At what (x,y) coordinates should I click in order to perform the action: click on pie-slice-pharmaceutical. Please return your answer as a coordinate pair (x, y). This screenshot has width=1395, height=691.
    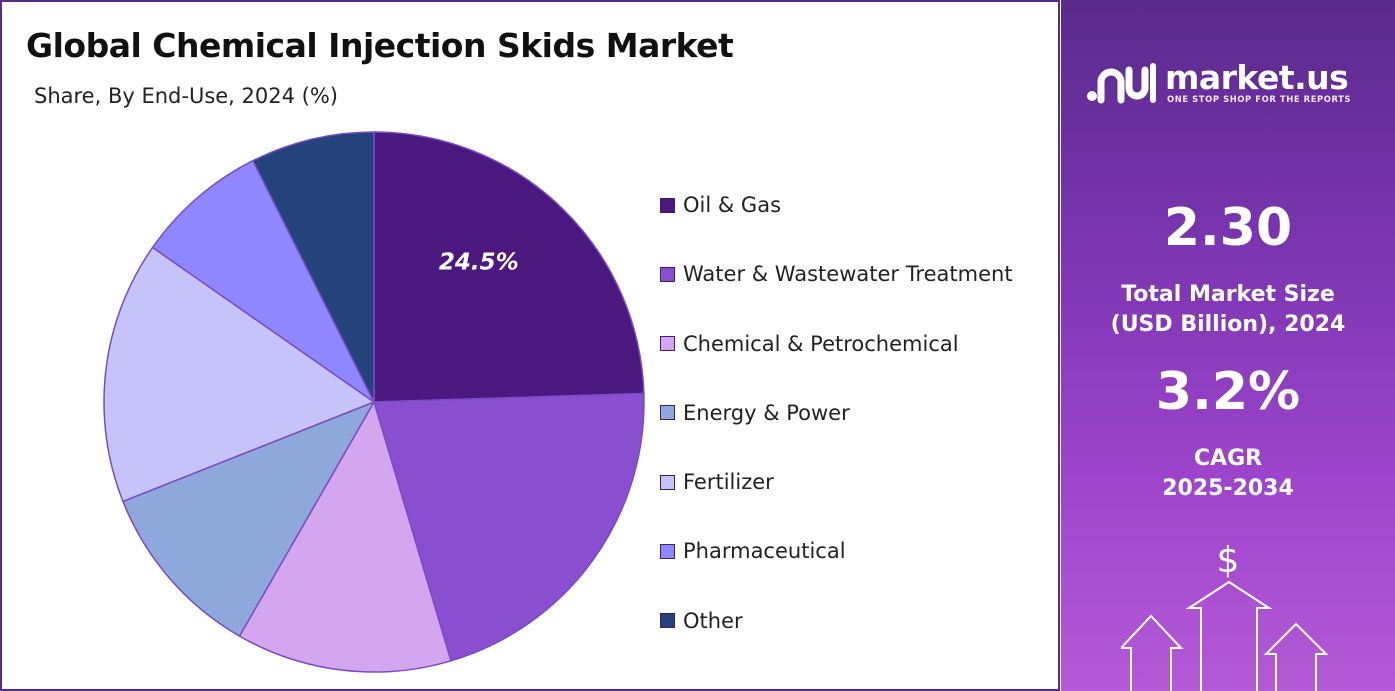
    Looking at the image, I should click on (263, 281).